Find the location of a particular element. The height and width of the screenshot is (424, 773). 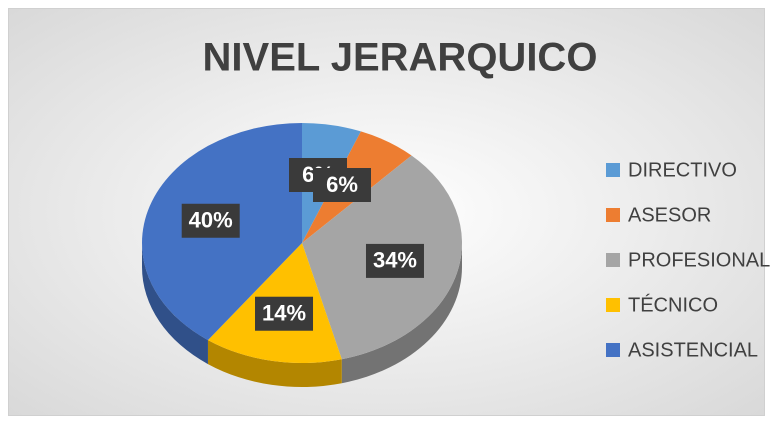

chart-title: NIVEL JERARQUICO is located at coordinates (400, 58).